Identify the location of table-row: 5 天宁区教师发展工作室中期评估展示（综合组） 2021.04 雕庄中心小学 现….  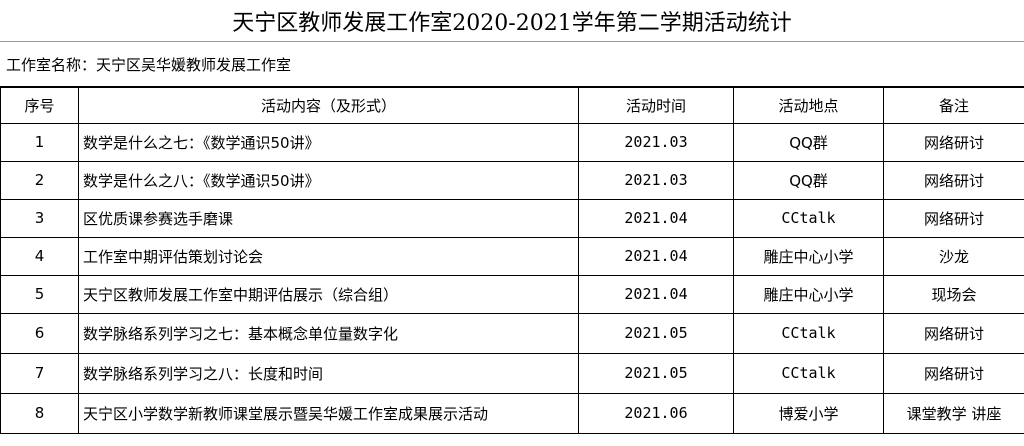
(512, 294).